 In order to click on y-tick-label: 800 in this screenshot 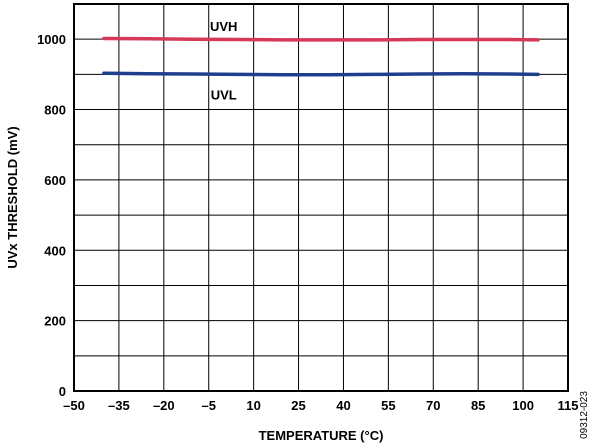, I will do `click(55, 110)`.